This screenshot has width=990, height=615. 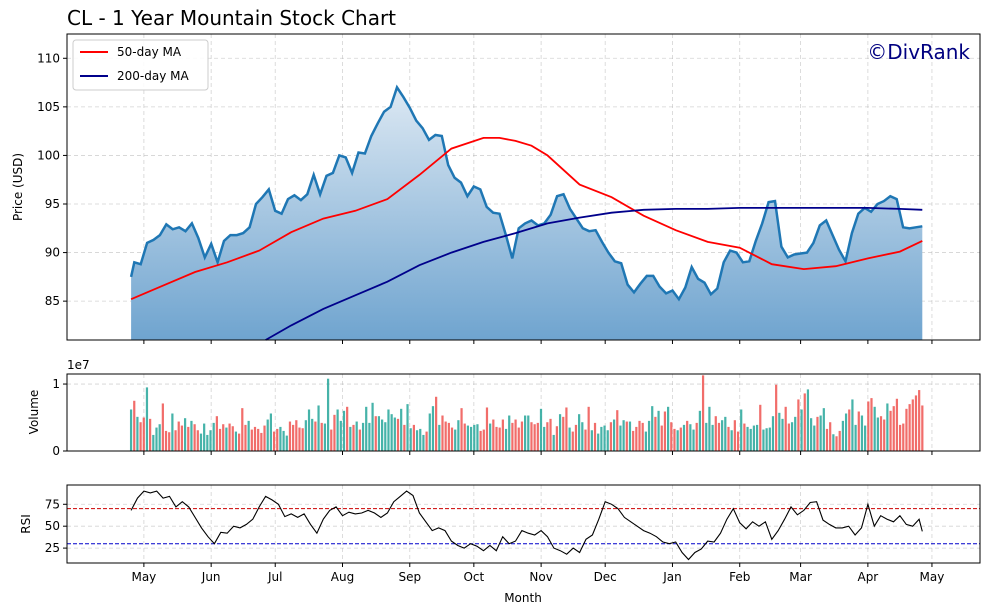 I want to click on legend: 50-day MA 200-day MA, so click(x=140, y=65).